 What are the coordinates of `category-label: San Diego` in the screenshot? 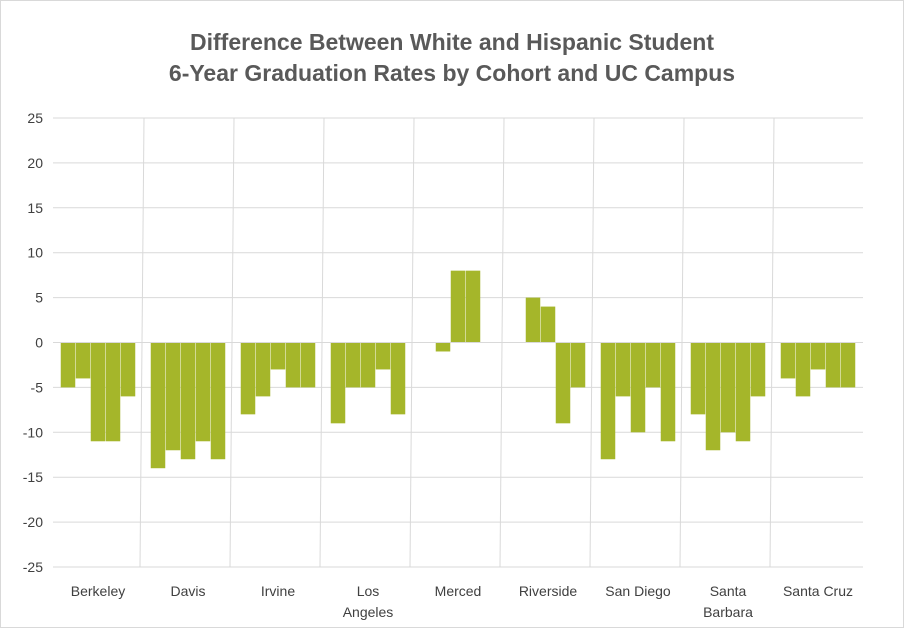 It's located at (638, 591).